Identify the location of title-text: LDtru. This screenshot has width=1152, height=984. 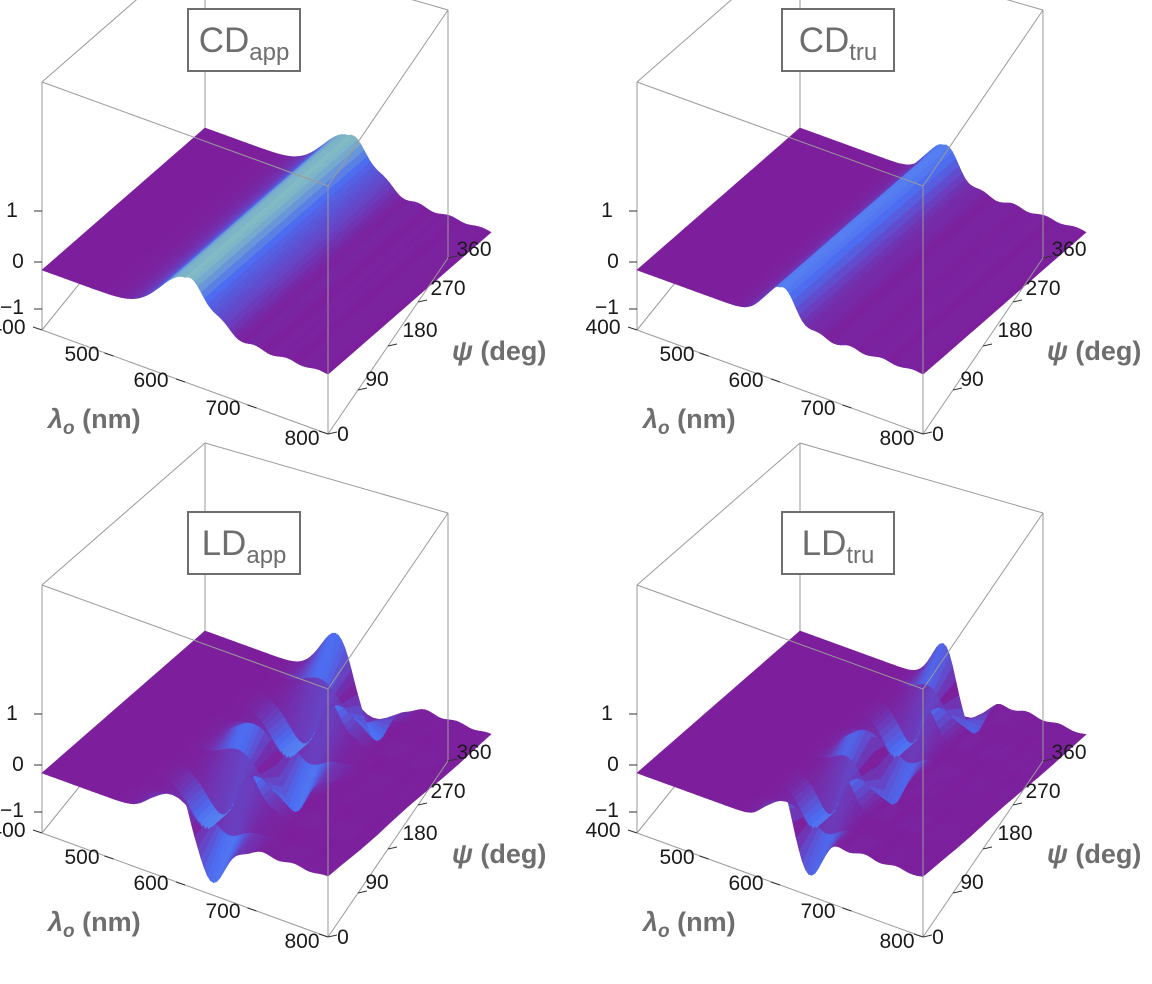
(838, 546).